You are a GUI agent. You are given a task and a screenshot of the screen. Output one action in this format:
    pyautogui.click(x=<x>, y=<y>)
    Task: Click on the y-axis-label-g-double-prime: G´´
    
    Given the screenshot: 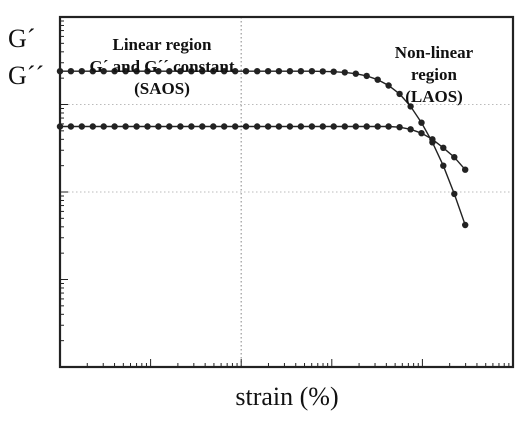 What is the action you would take?
    pyautogui.click(x=26, y=75)
    